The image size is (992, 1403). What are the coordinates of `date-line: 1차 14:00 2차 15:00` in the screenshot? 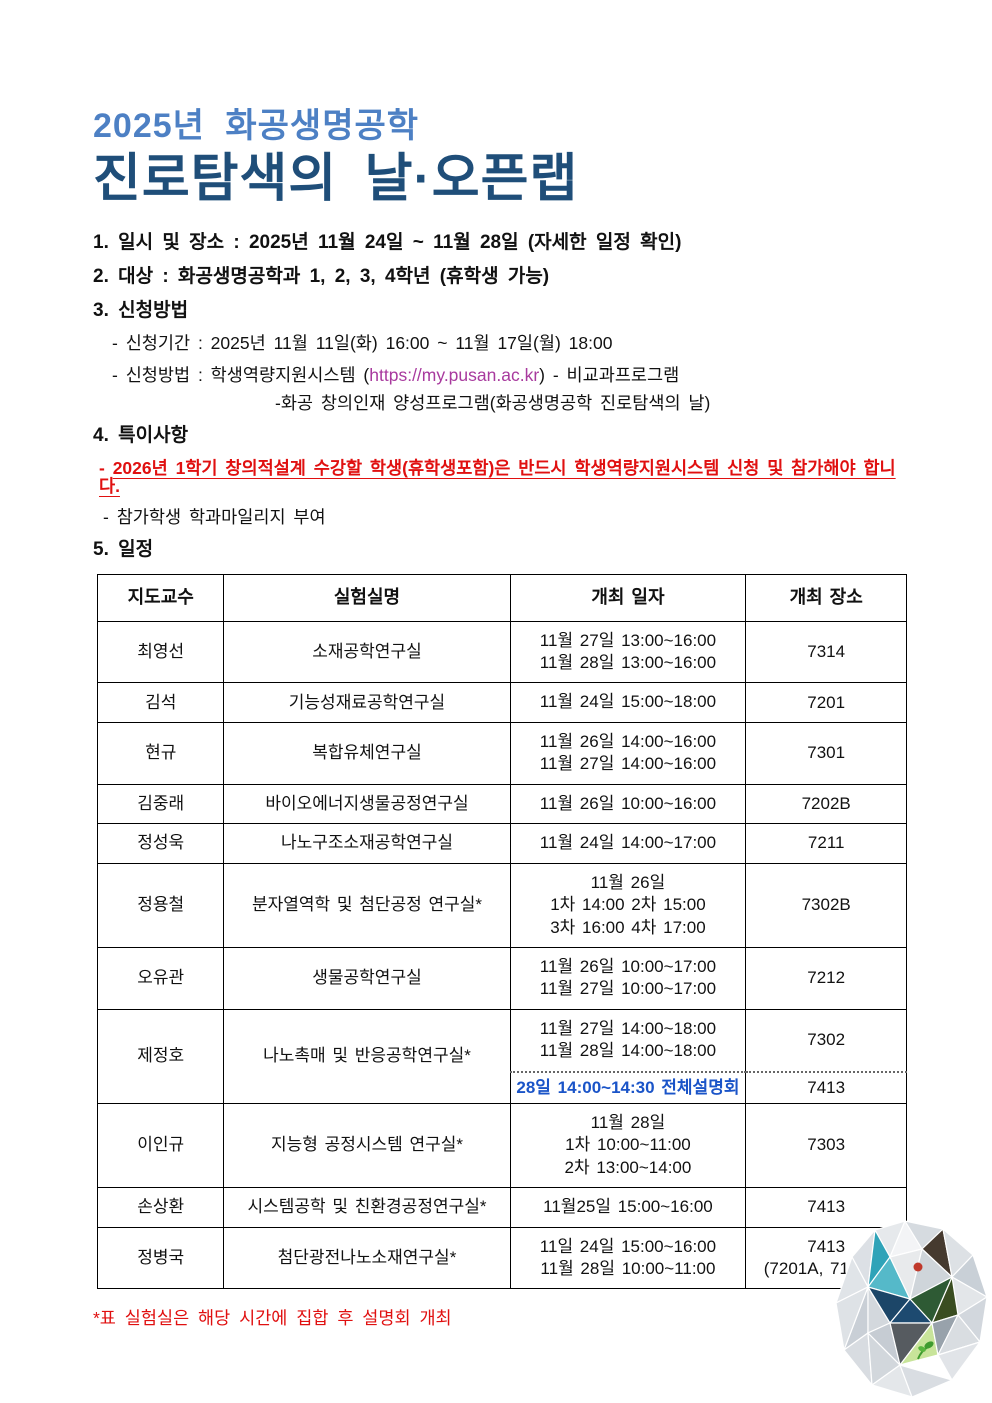 It's located at (628, 905).